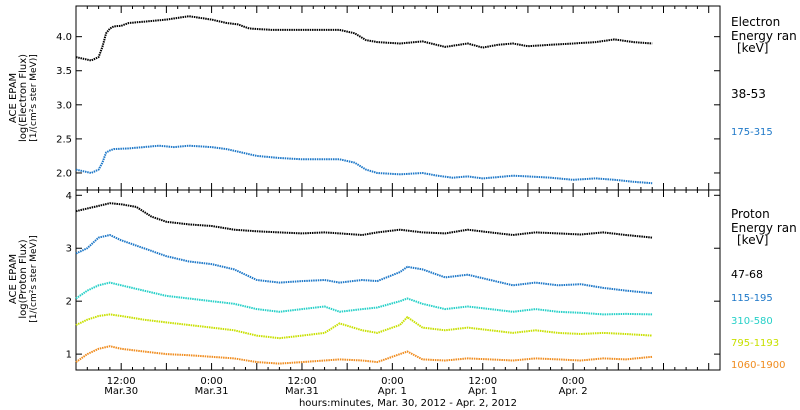 This screenshot has width=800, height=410. I want to click on proton-legend-series-3: 795-1193, so click(755, 343).